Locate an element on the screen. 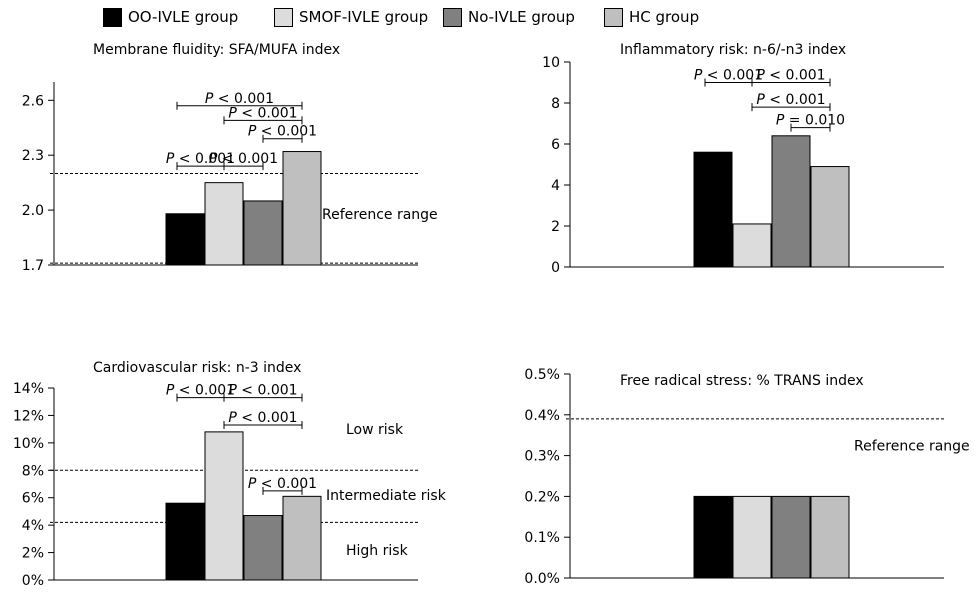  y-tick-label: 6% is located at coordinates (33, 499).